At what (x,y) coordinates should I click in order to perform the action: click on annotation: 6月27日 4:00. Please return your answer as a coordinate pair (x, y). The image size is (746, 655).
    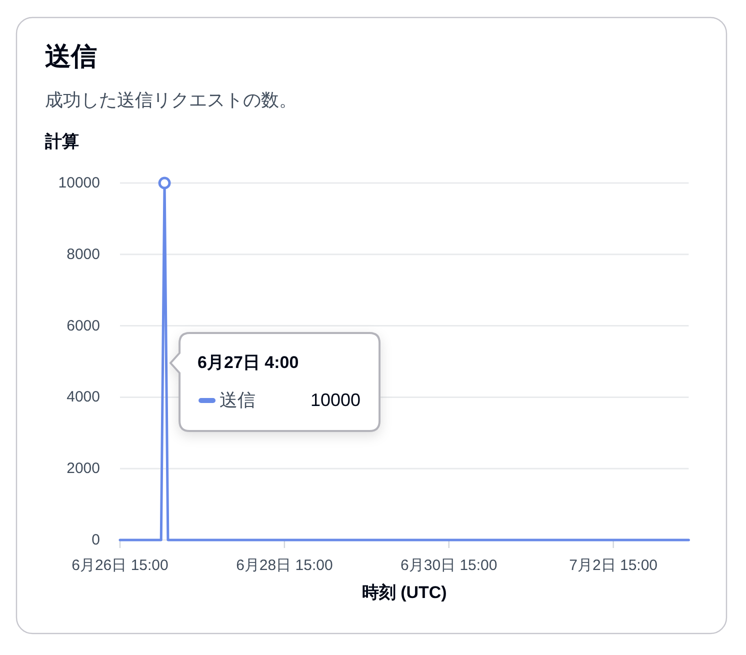
    Looking at the image, I should click on (248, 362).